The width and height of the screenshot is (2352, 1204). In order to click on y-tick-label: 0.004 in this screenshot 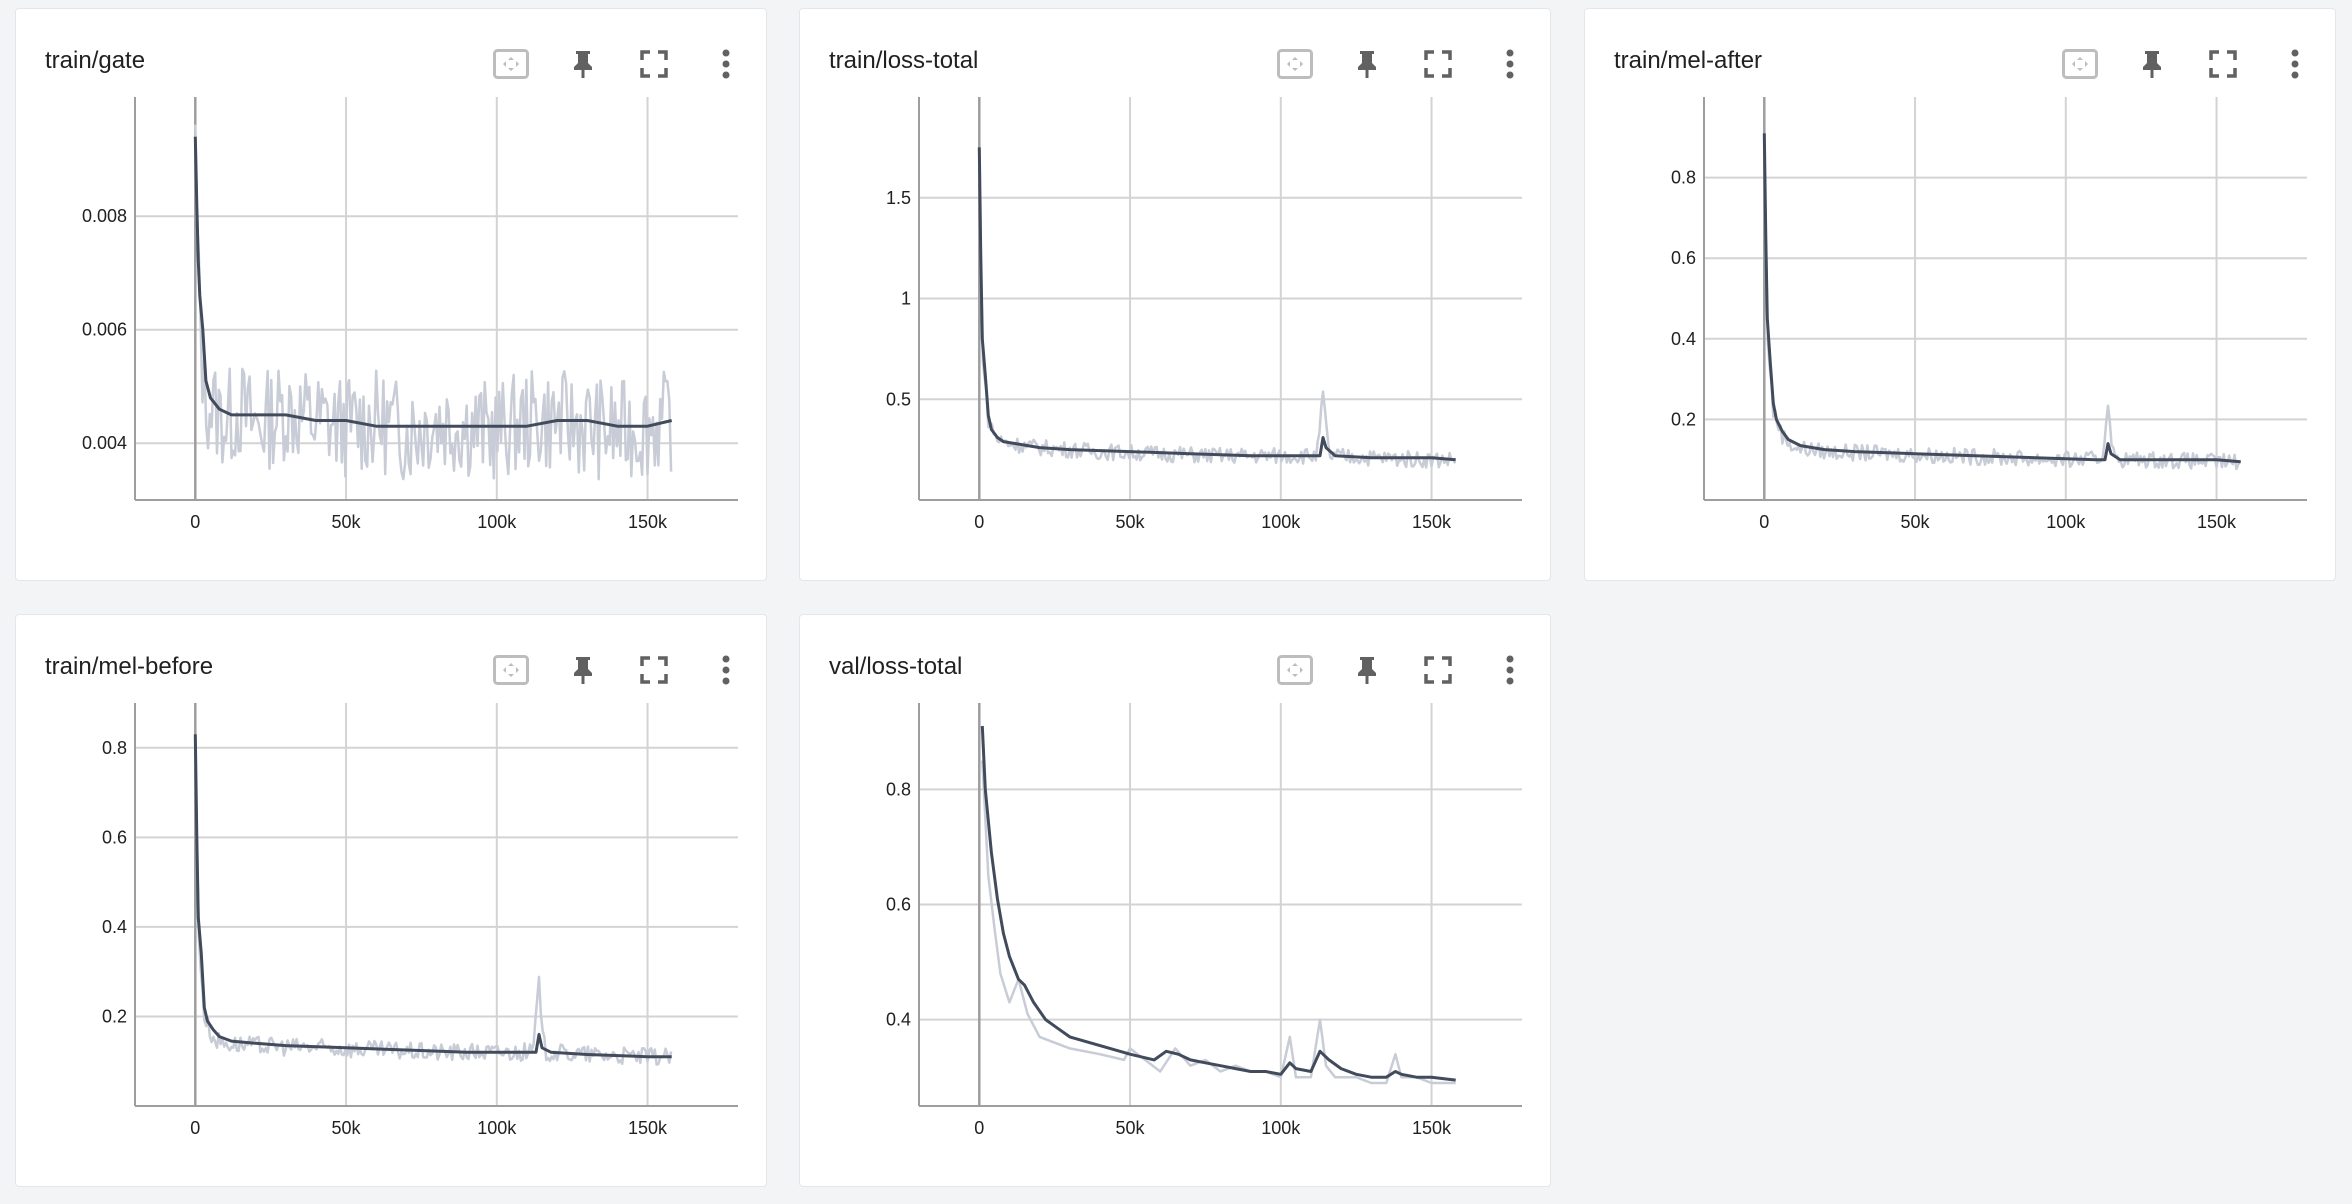, I will do `click(104, 443)`.